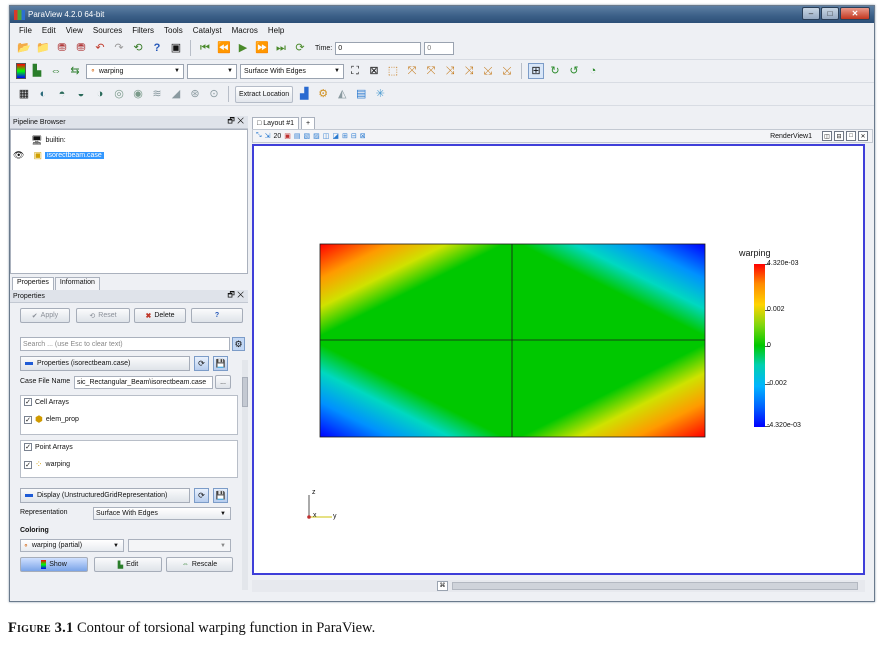  What do you see at coordinates (264, 94) in the screenshot?
I see `extract-location-button: Extract Location` at bounding box center [264, 94].